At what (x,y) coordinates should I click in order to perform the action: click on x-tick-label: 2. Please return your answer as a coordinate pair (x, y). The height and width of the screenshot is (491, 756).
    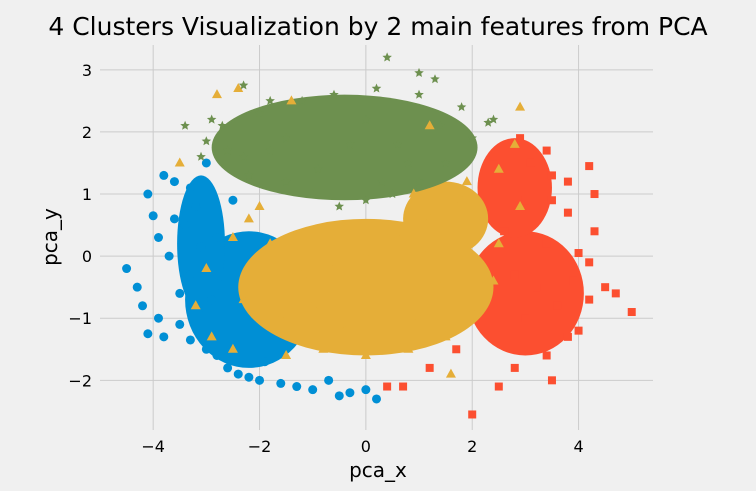
    Looking at the image, I should click on (472, 446).